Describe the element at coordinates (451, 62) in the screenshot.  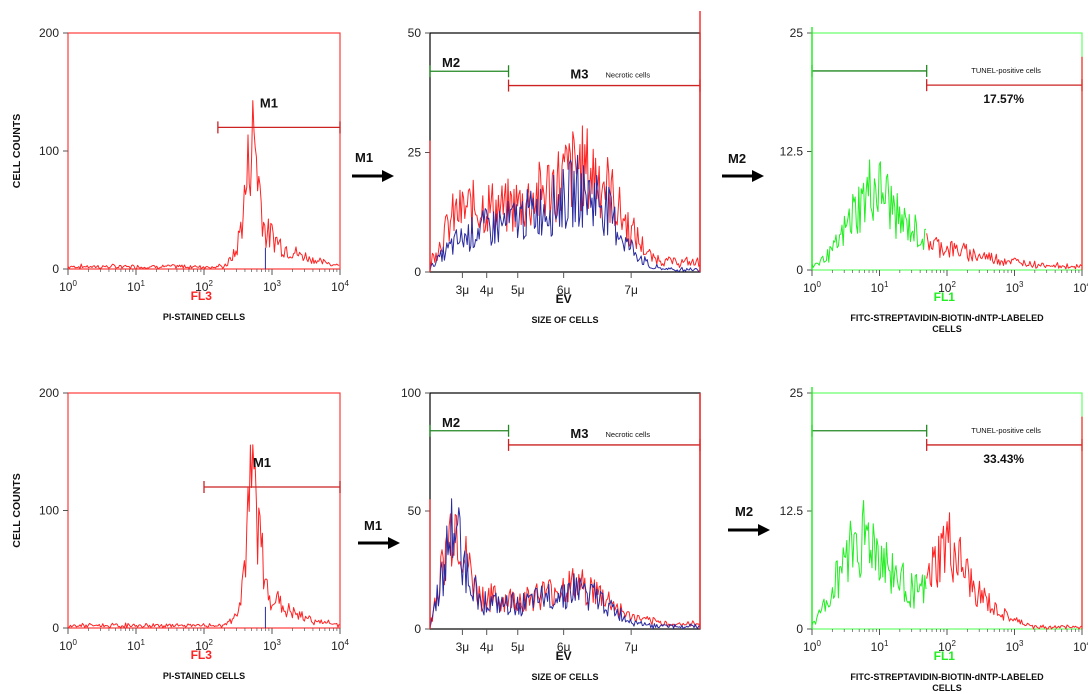
I see `marker-label: M2` at that location.